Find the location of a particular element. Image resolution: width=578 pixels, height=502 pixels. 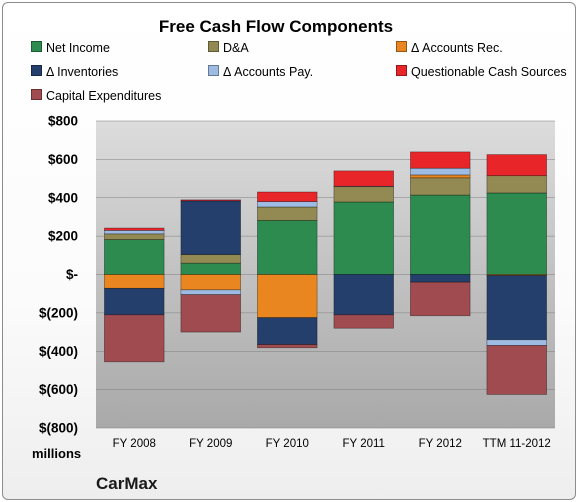

y-tick-label: $400 is located at coordinates (63, 197).